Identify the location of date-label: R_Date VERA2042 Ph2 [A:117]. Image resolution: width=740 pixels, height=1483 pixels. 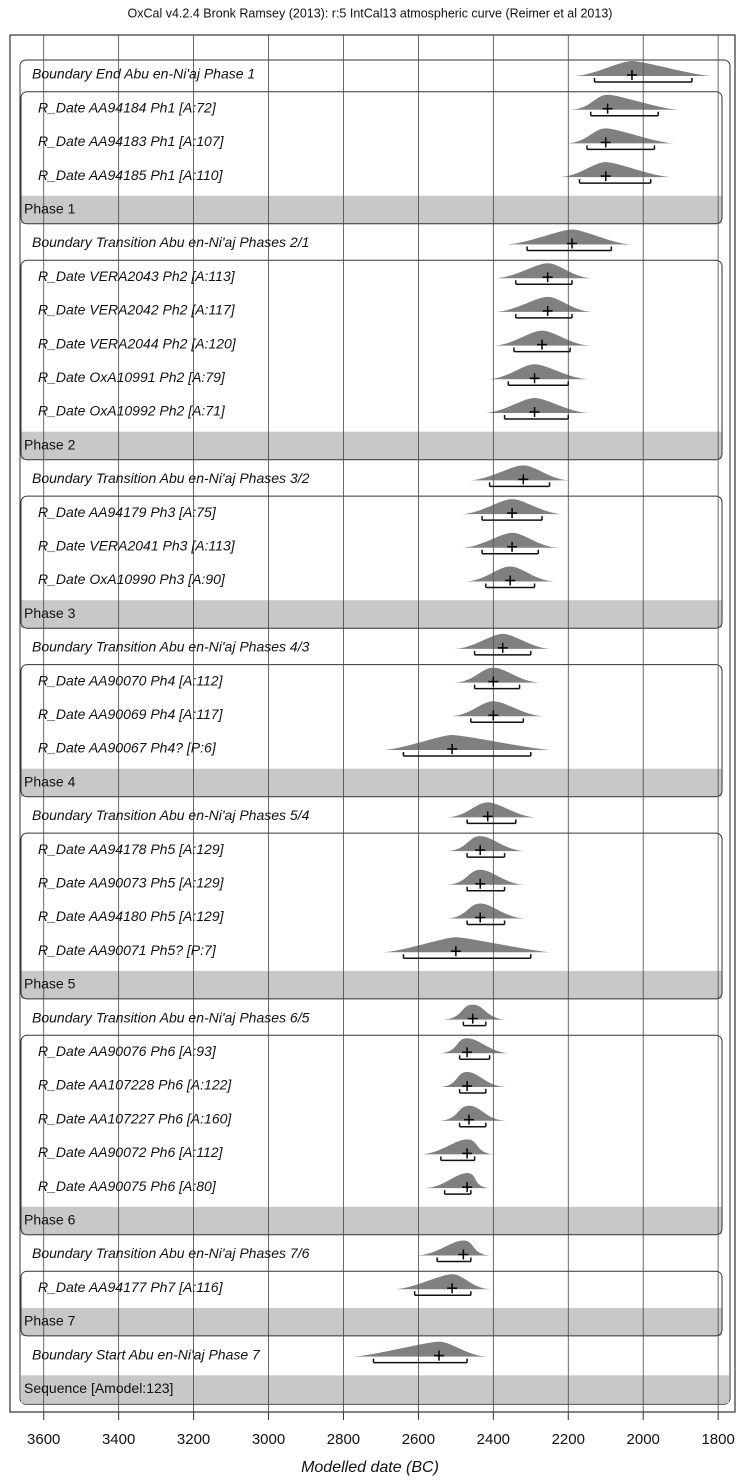
(137, 310).